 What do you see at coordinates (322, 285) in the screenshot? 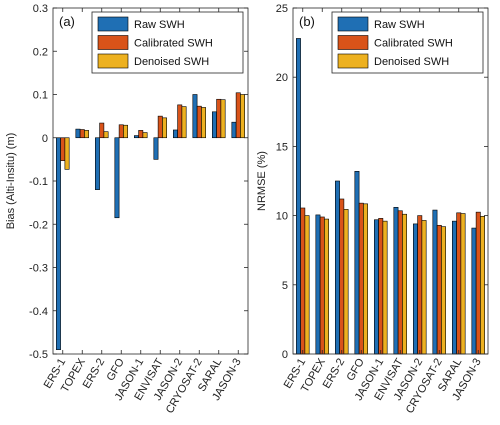
I see `nrmse-bar-calibrated-swh-topex` at bounding box center [322, 285].